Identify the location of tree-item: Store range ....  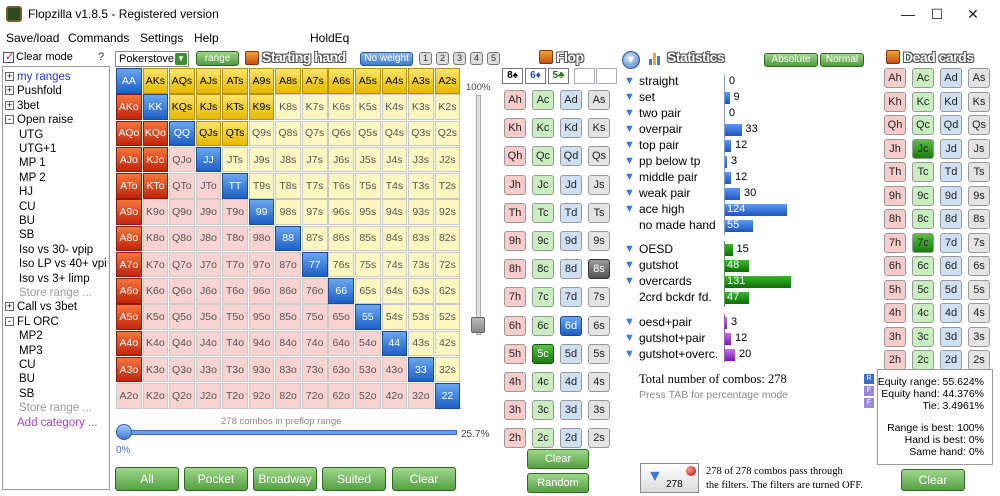
(55, 293).